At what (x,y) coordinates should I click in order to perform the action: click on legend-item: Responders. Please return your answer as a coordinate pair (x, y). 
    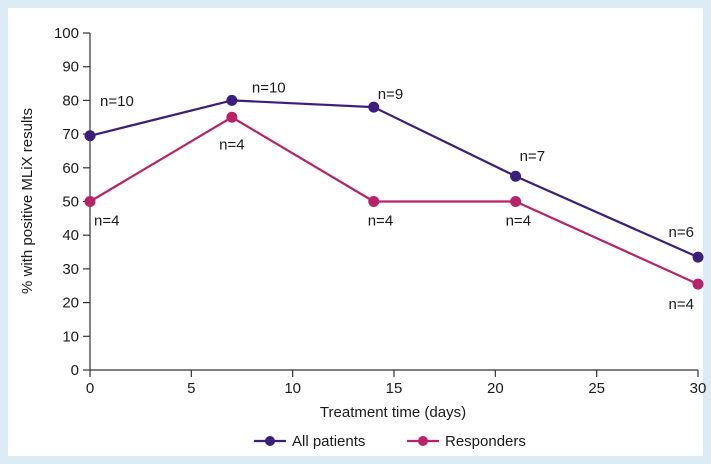
    Looking at the image, I should click on (466, 441).